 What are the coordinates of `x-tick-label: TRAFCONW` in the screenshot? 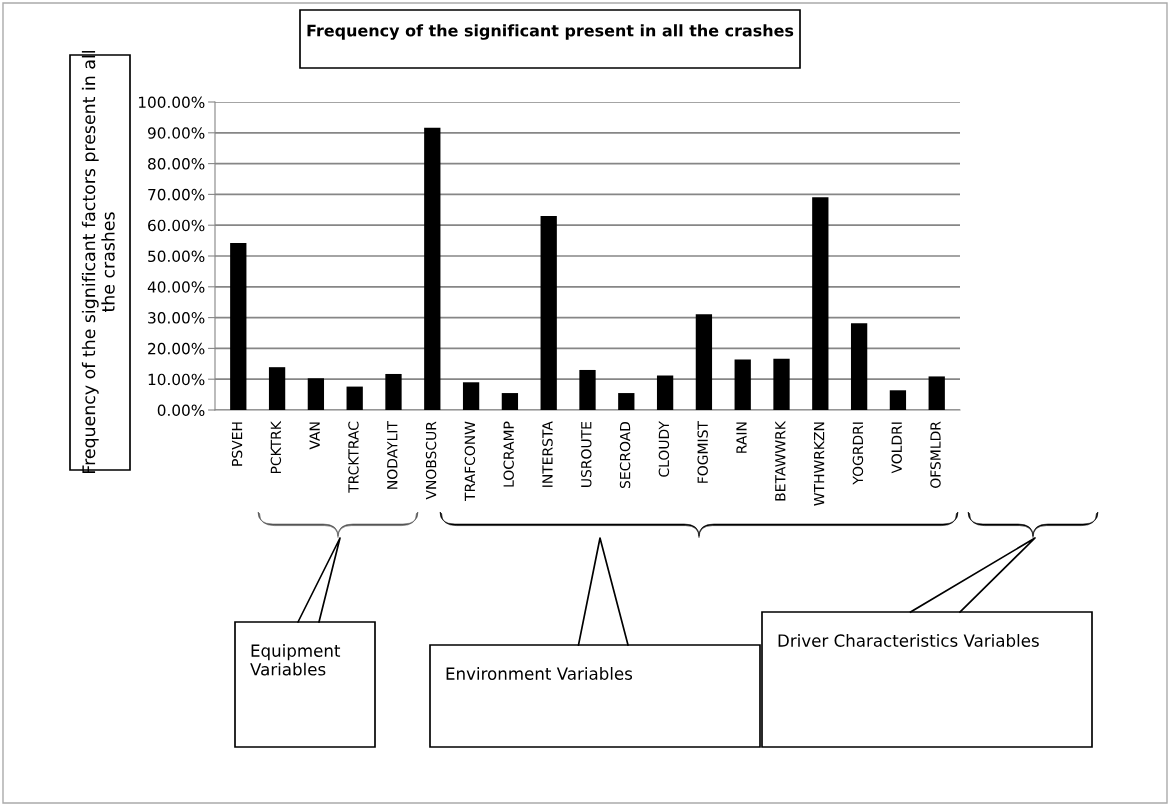 It's located at (470, 461).